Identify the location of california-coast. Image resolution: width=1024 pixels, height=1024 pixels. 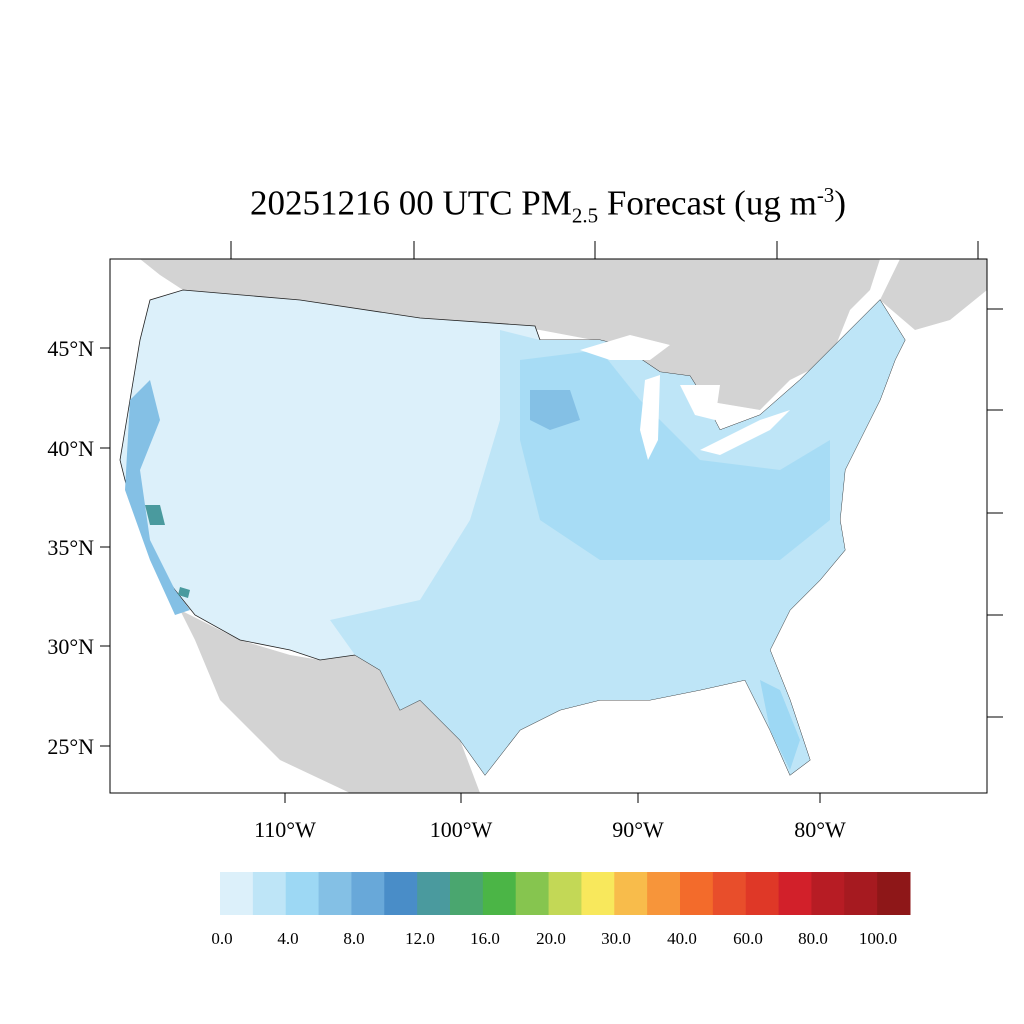
(157, 497).